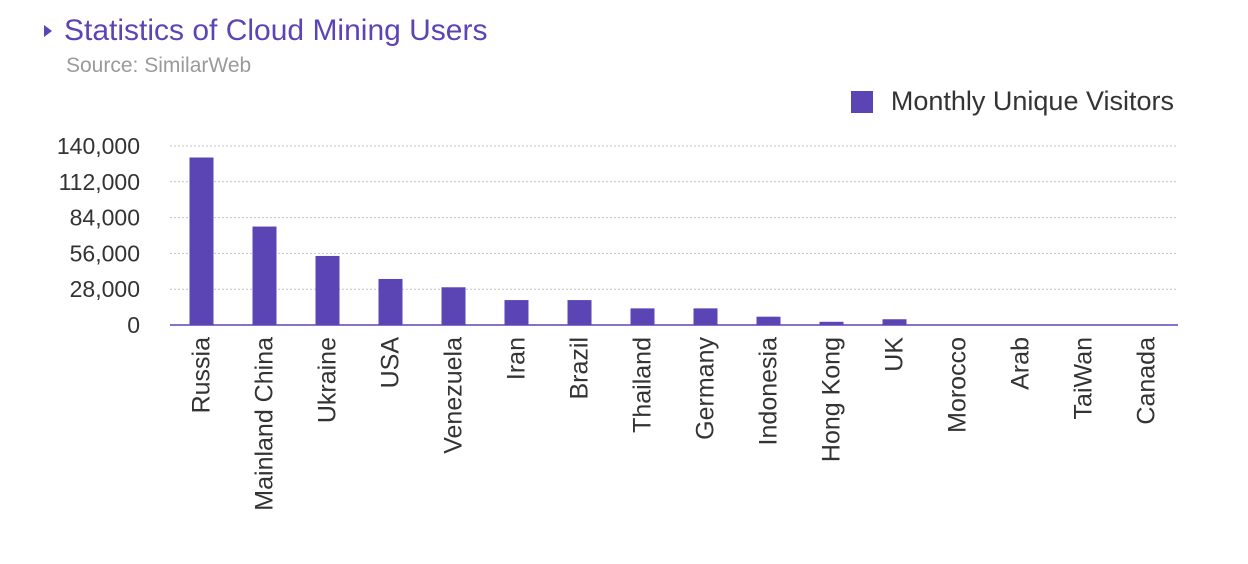 The image size is (1248, 564). I want to click on x-tick-label: Germany, so click(706, 388).